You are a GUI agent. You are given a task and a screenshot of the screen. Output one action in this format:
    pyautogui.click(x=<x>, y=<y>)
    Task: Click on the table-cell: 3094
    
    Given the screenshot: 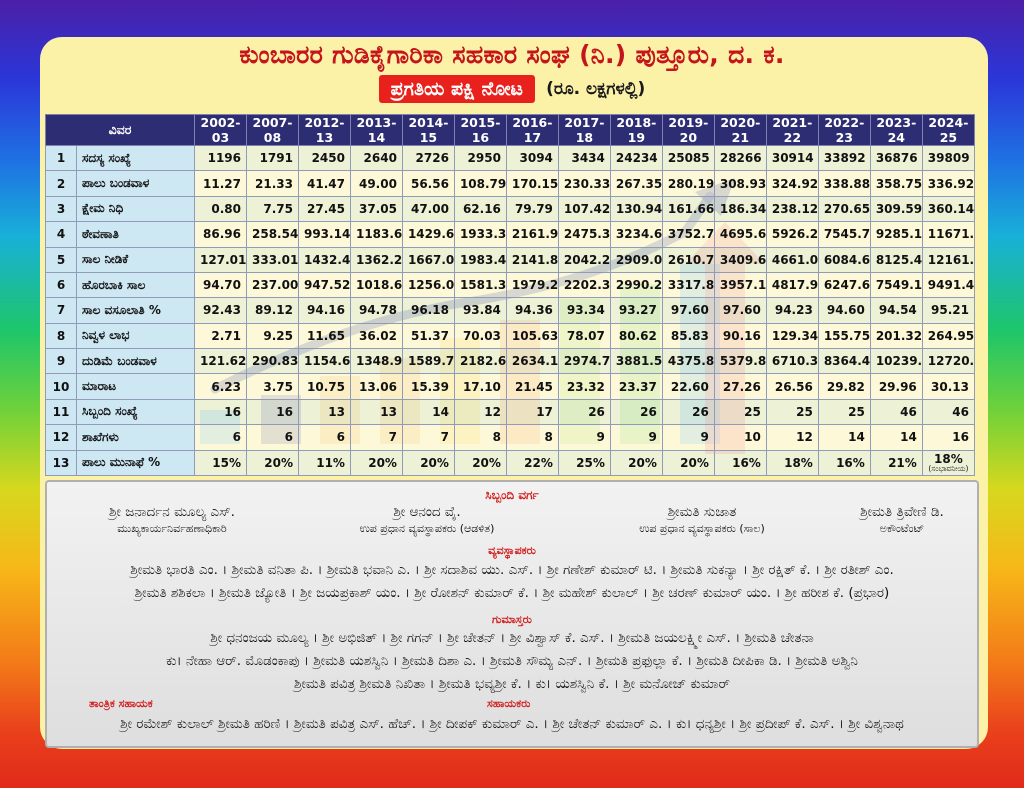 What is the action you would take?
    pyautogui.click(x=532, y=158)
    